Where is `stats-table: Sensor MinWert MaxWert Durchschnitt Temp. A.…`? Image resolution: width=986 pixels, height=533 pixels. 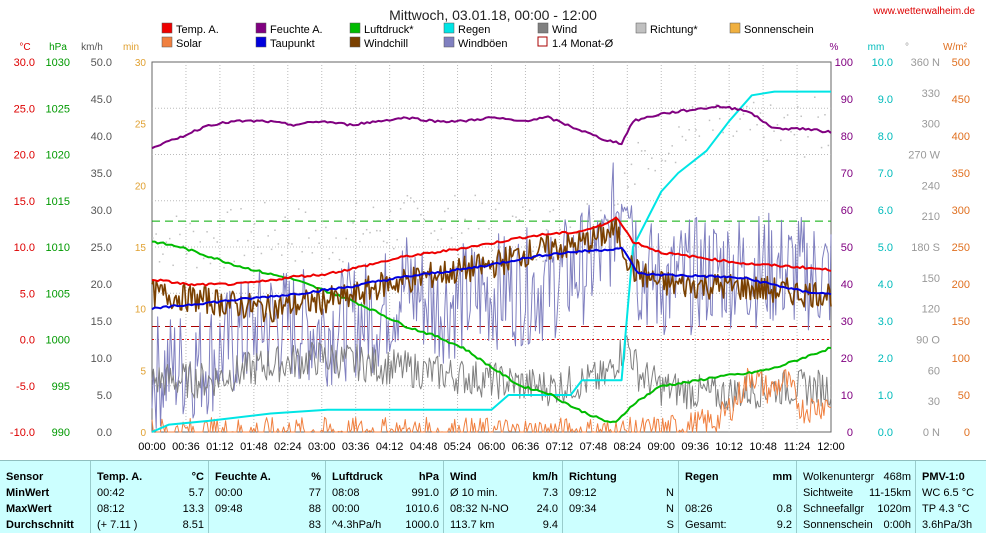
stats-table: Sensor MinWert MaxWert Durchschnitt Temp. A.… is located at coordinates (493, 496).